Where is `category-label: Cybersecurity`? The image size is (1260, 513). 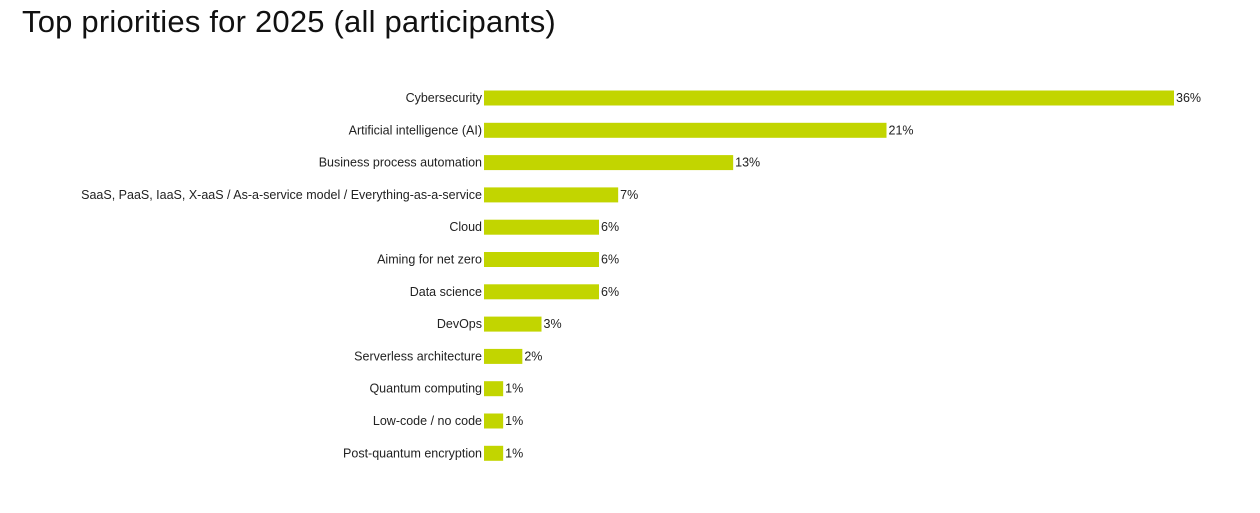
category-label: Cybersecurity is located at coordinates (444, 98).